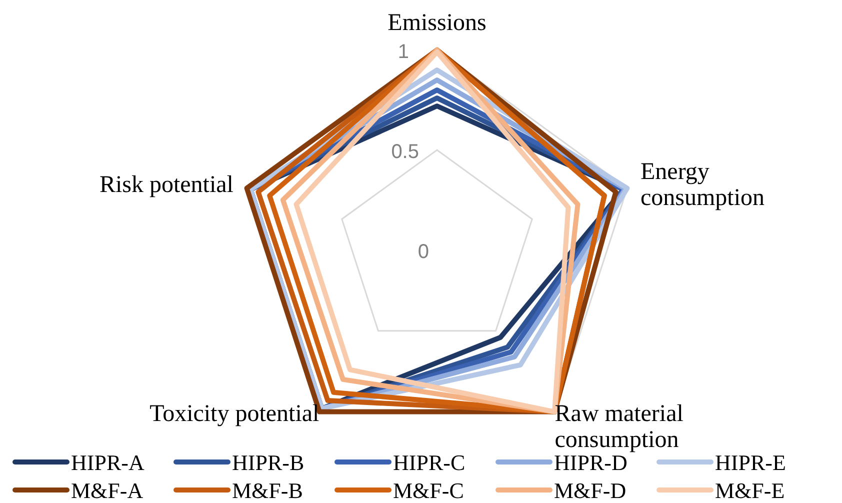 The width and height of the screenshot is (842, 503). I want to click on legend-label: M&F-A, so click(107, 490).